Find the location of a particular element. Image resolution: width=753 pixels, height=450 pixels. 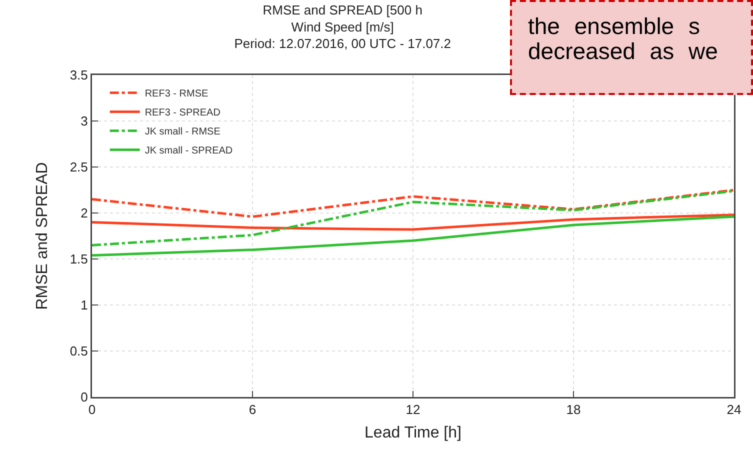

x-tick-label: 6 is located at coordinates (252, 410).